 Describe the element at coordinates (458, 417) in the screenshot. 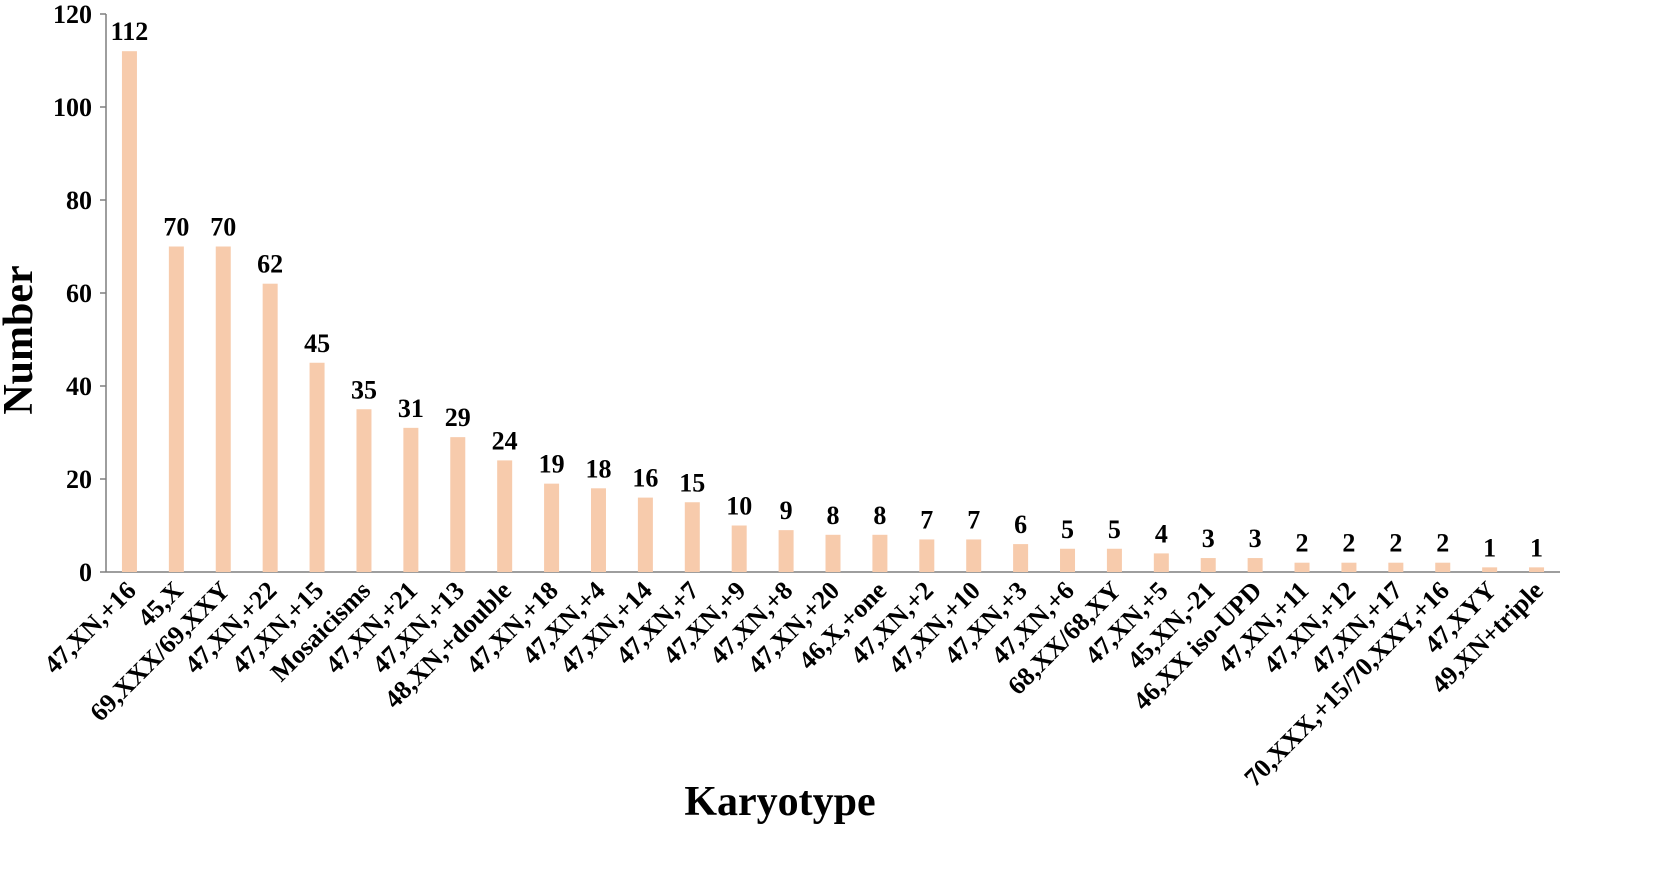

I see `data-label: 29` at that location.